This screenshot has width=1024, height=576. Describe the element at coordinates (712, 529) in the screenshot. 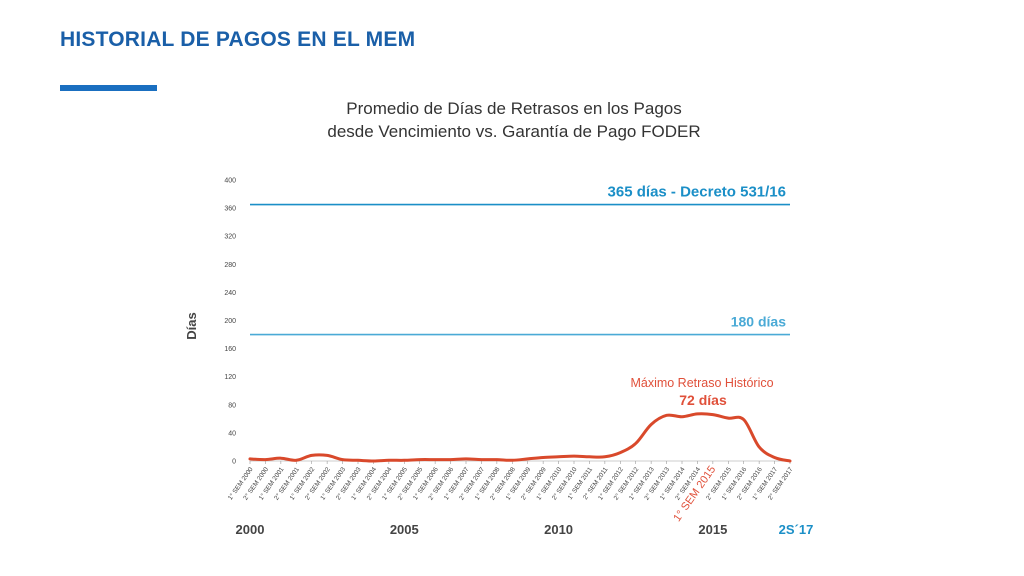

I see `period-label: 2015` at that location.